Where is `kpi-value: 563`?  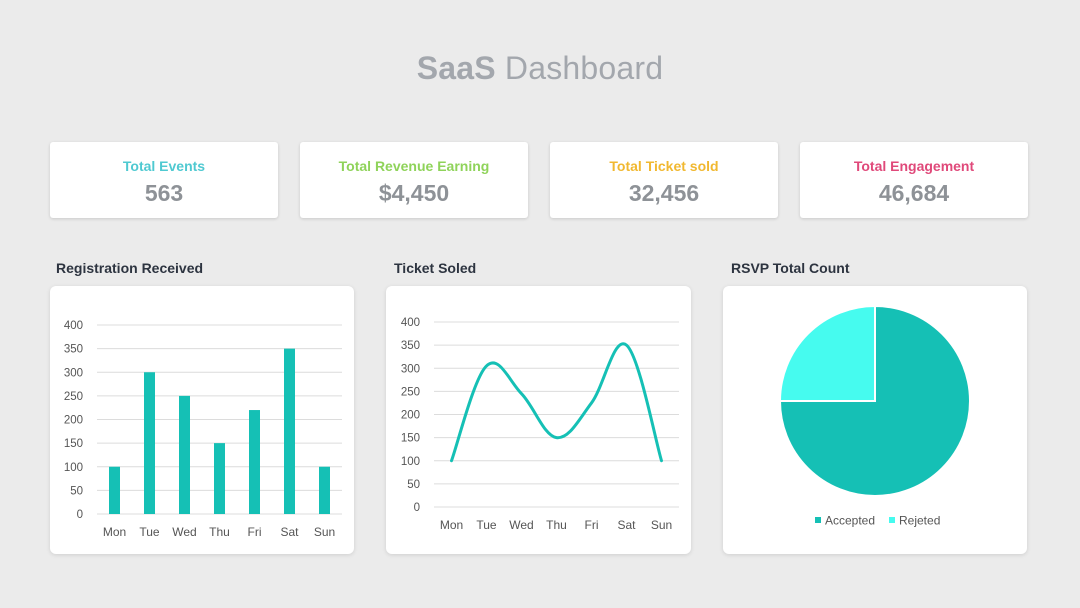 kpi-value: 563 is located at coordinates (164, 193).